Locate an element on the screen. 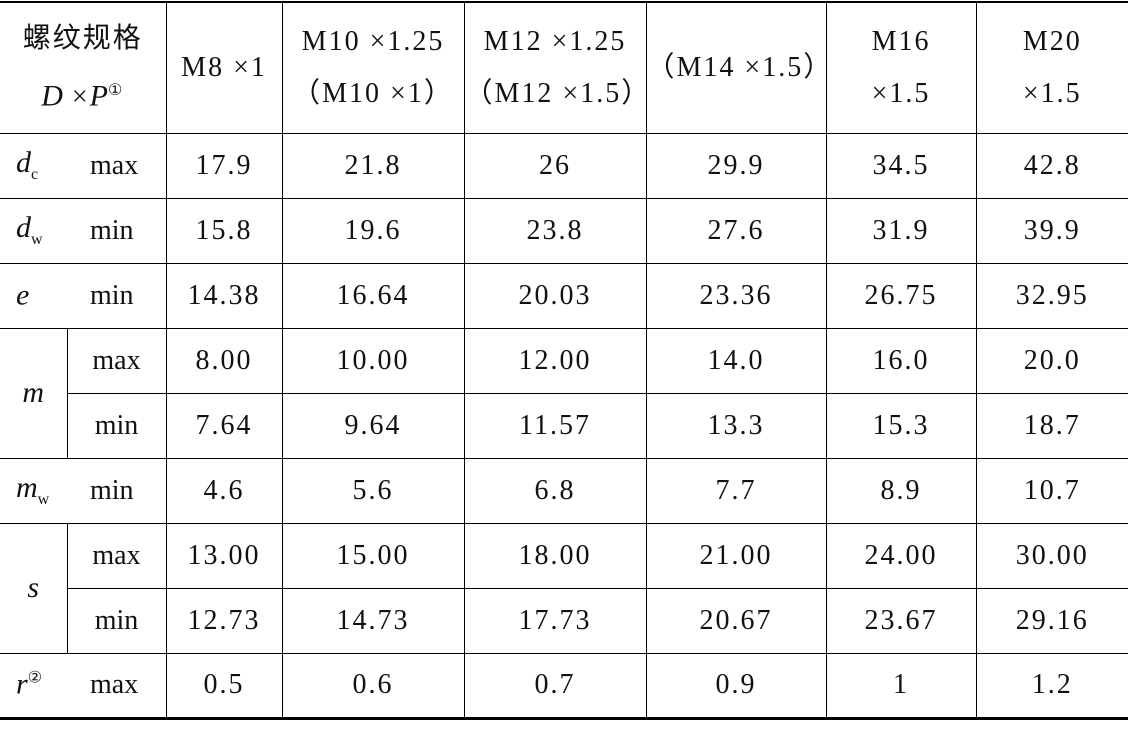 The image size is (1128, 734). value-cell: 1.2 is located at coordinates (1051, 685).